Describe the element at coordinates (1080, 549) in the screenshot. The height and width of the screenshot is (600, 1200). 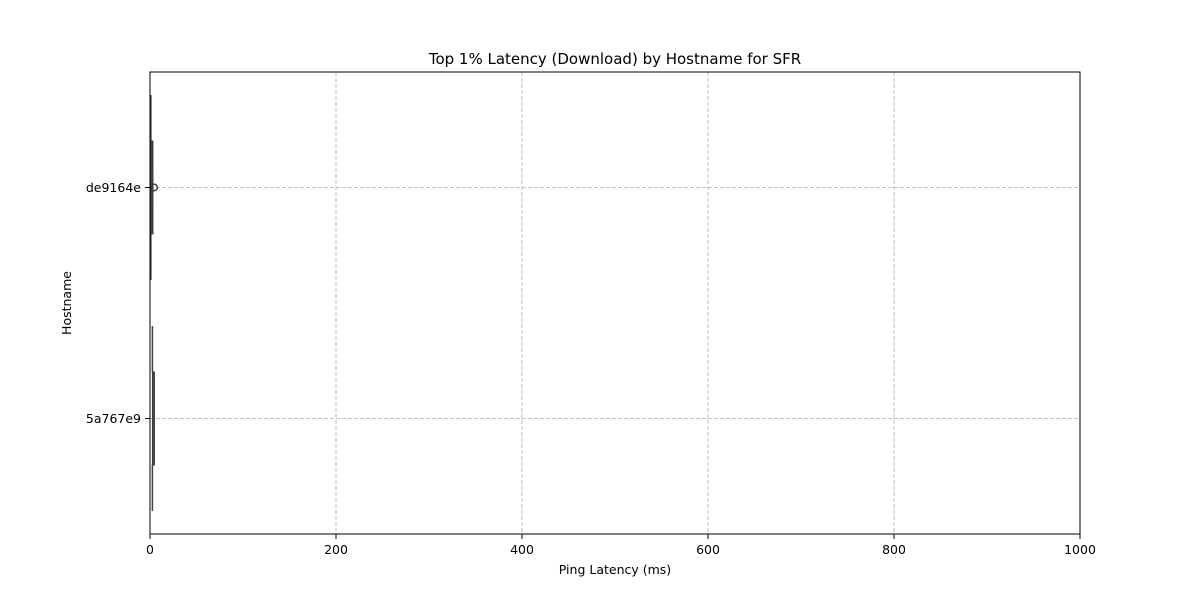
I see `x-tick-label: 1000` at that location.